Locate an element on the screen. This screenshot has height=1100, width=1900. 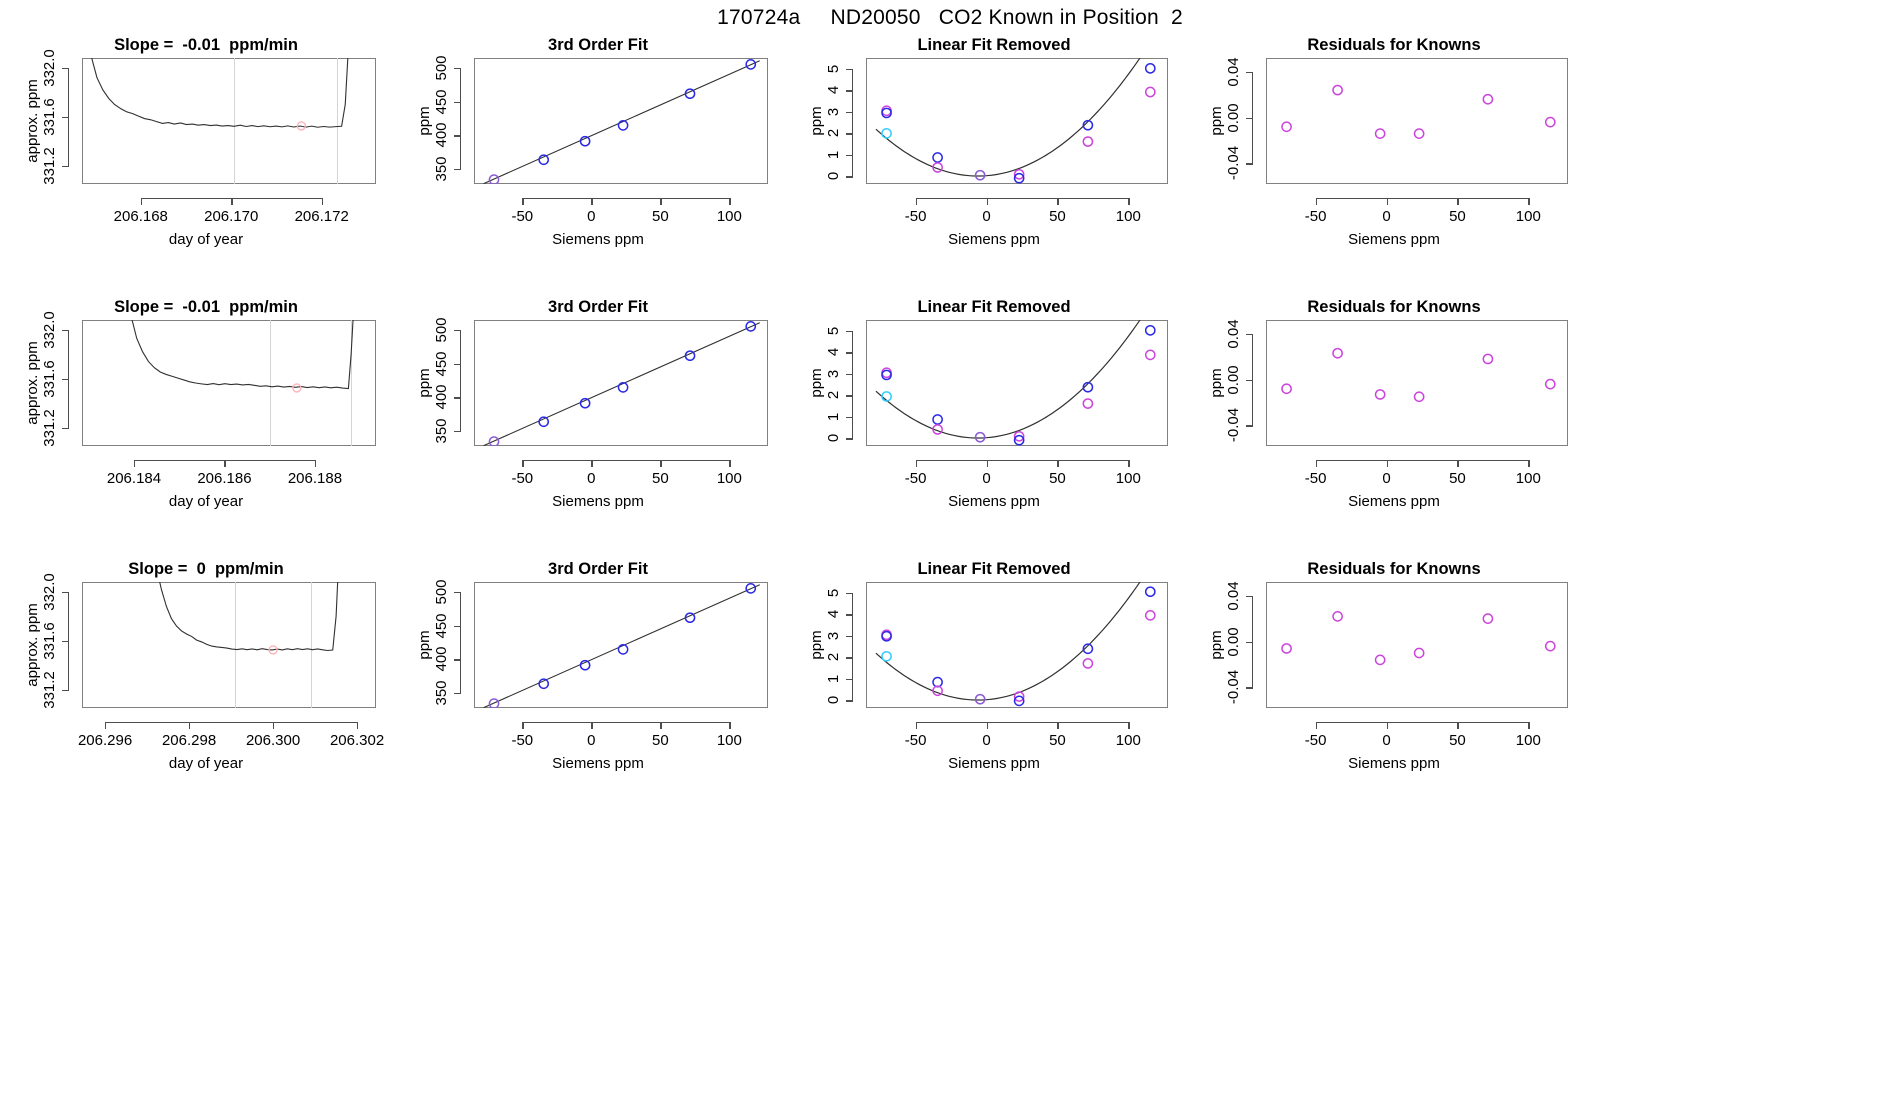
y-tick-label: 2 is located at coordinates (833, 133).